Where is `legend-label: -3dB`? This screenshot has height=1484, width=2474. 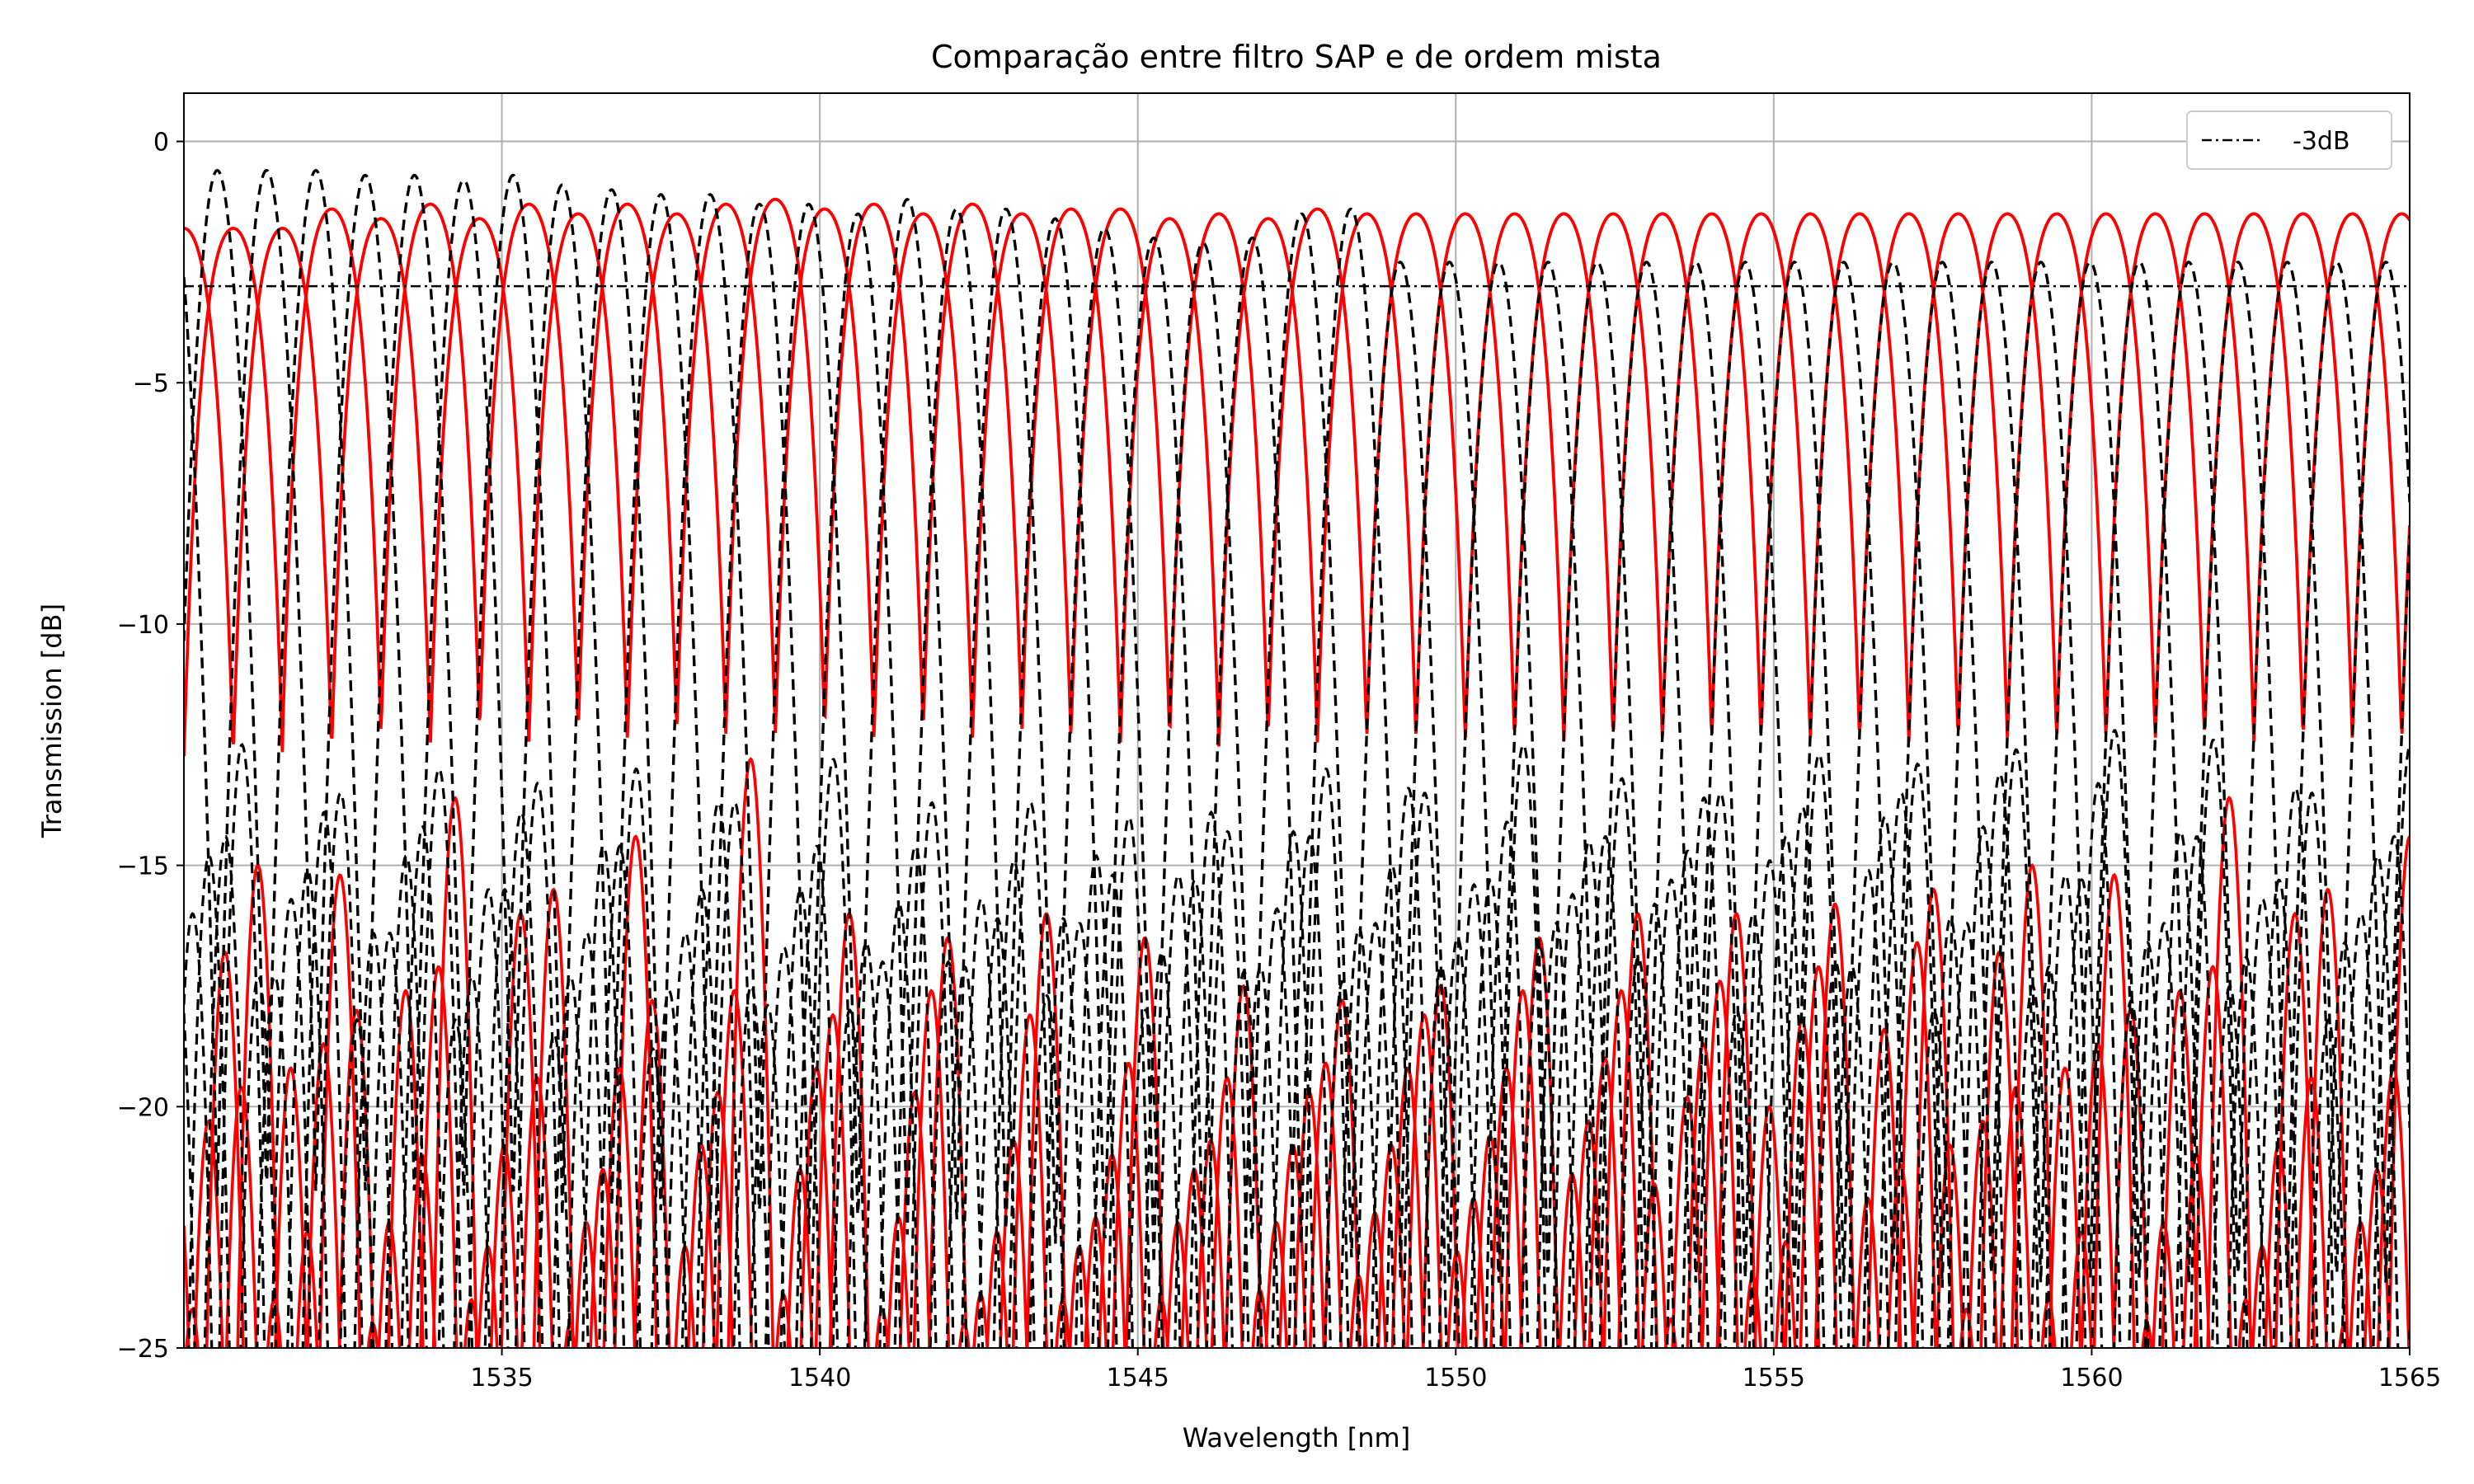
legend-label: -3dB is located at coordinates (2321, 141).